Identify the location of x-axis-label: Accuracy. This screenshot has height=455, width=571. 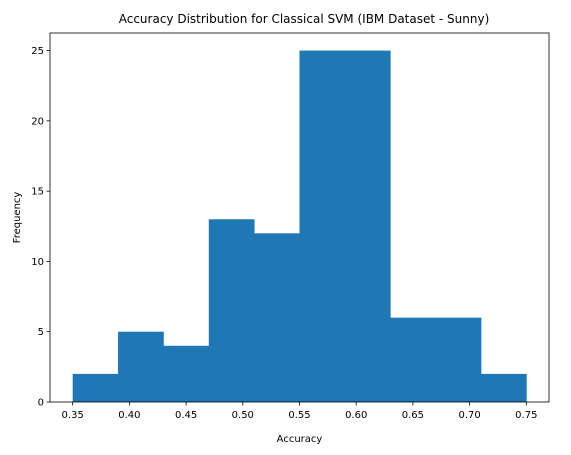
(300, 439).